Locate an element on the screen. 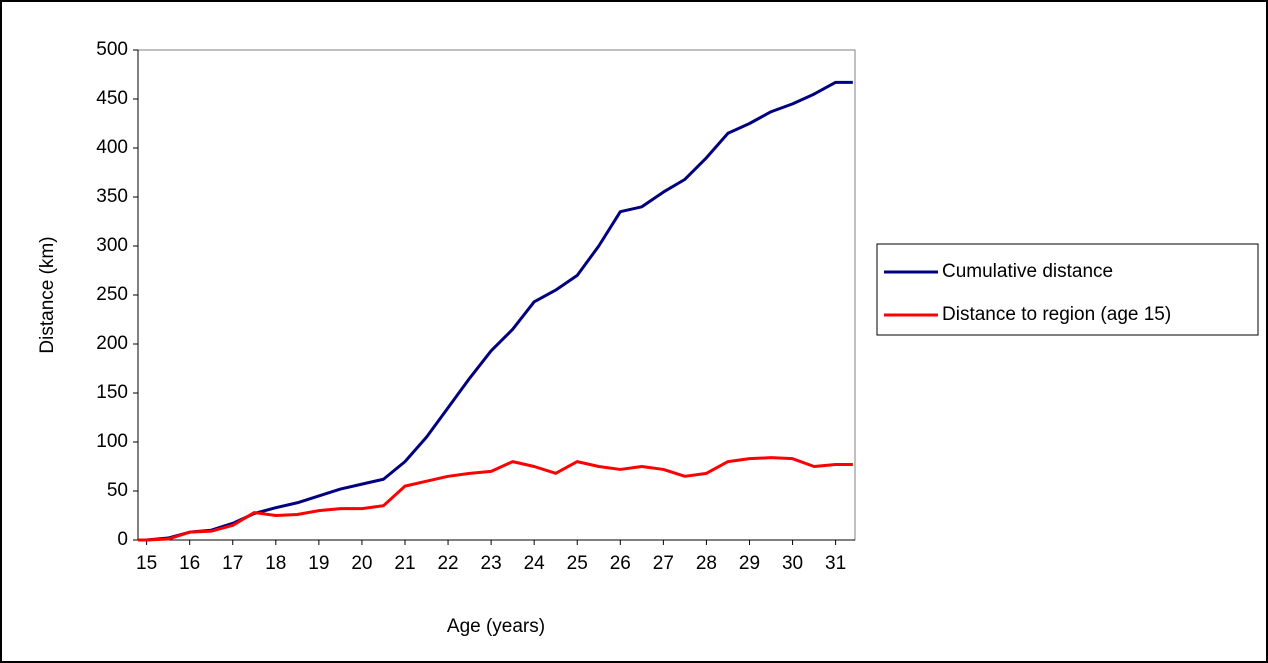 The width and height of the screenshot is (1268, 663). y-tick-label: 50 is located at coordinates (117, 490).